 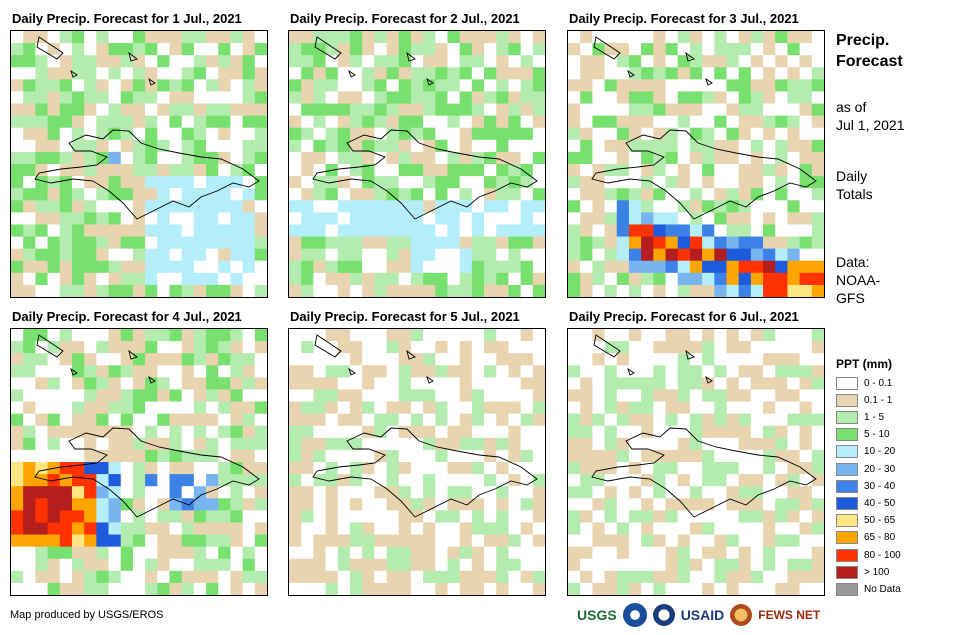 What do you see at coordinates (880, 452) in the screenshot?
I see `legend-label: 10 - 20` at bounding box center [880, 452].